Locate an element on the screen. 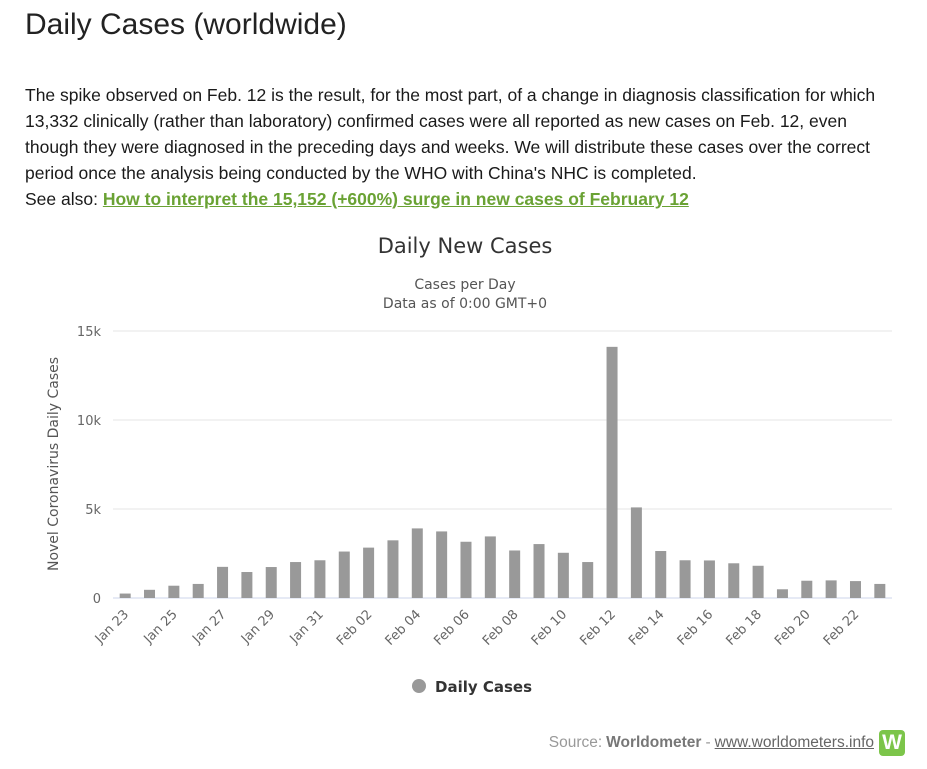 The height and width of the screenshot is (769, 927). source-name: Worldometer is located at coordinates (654, 742).